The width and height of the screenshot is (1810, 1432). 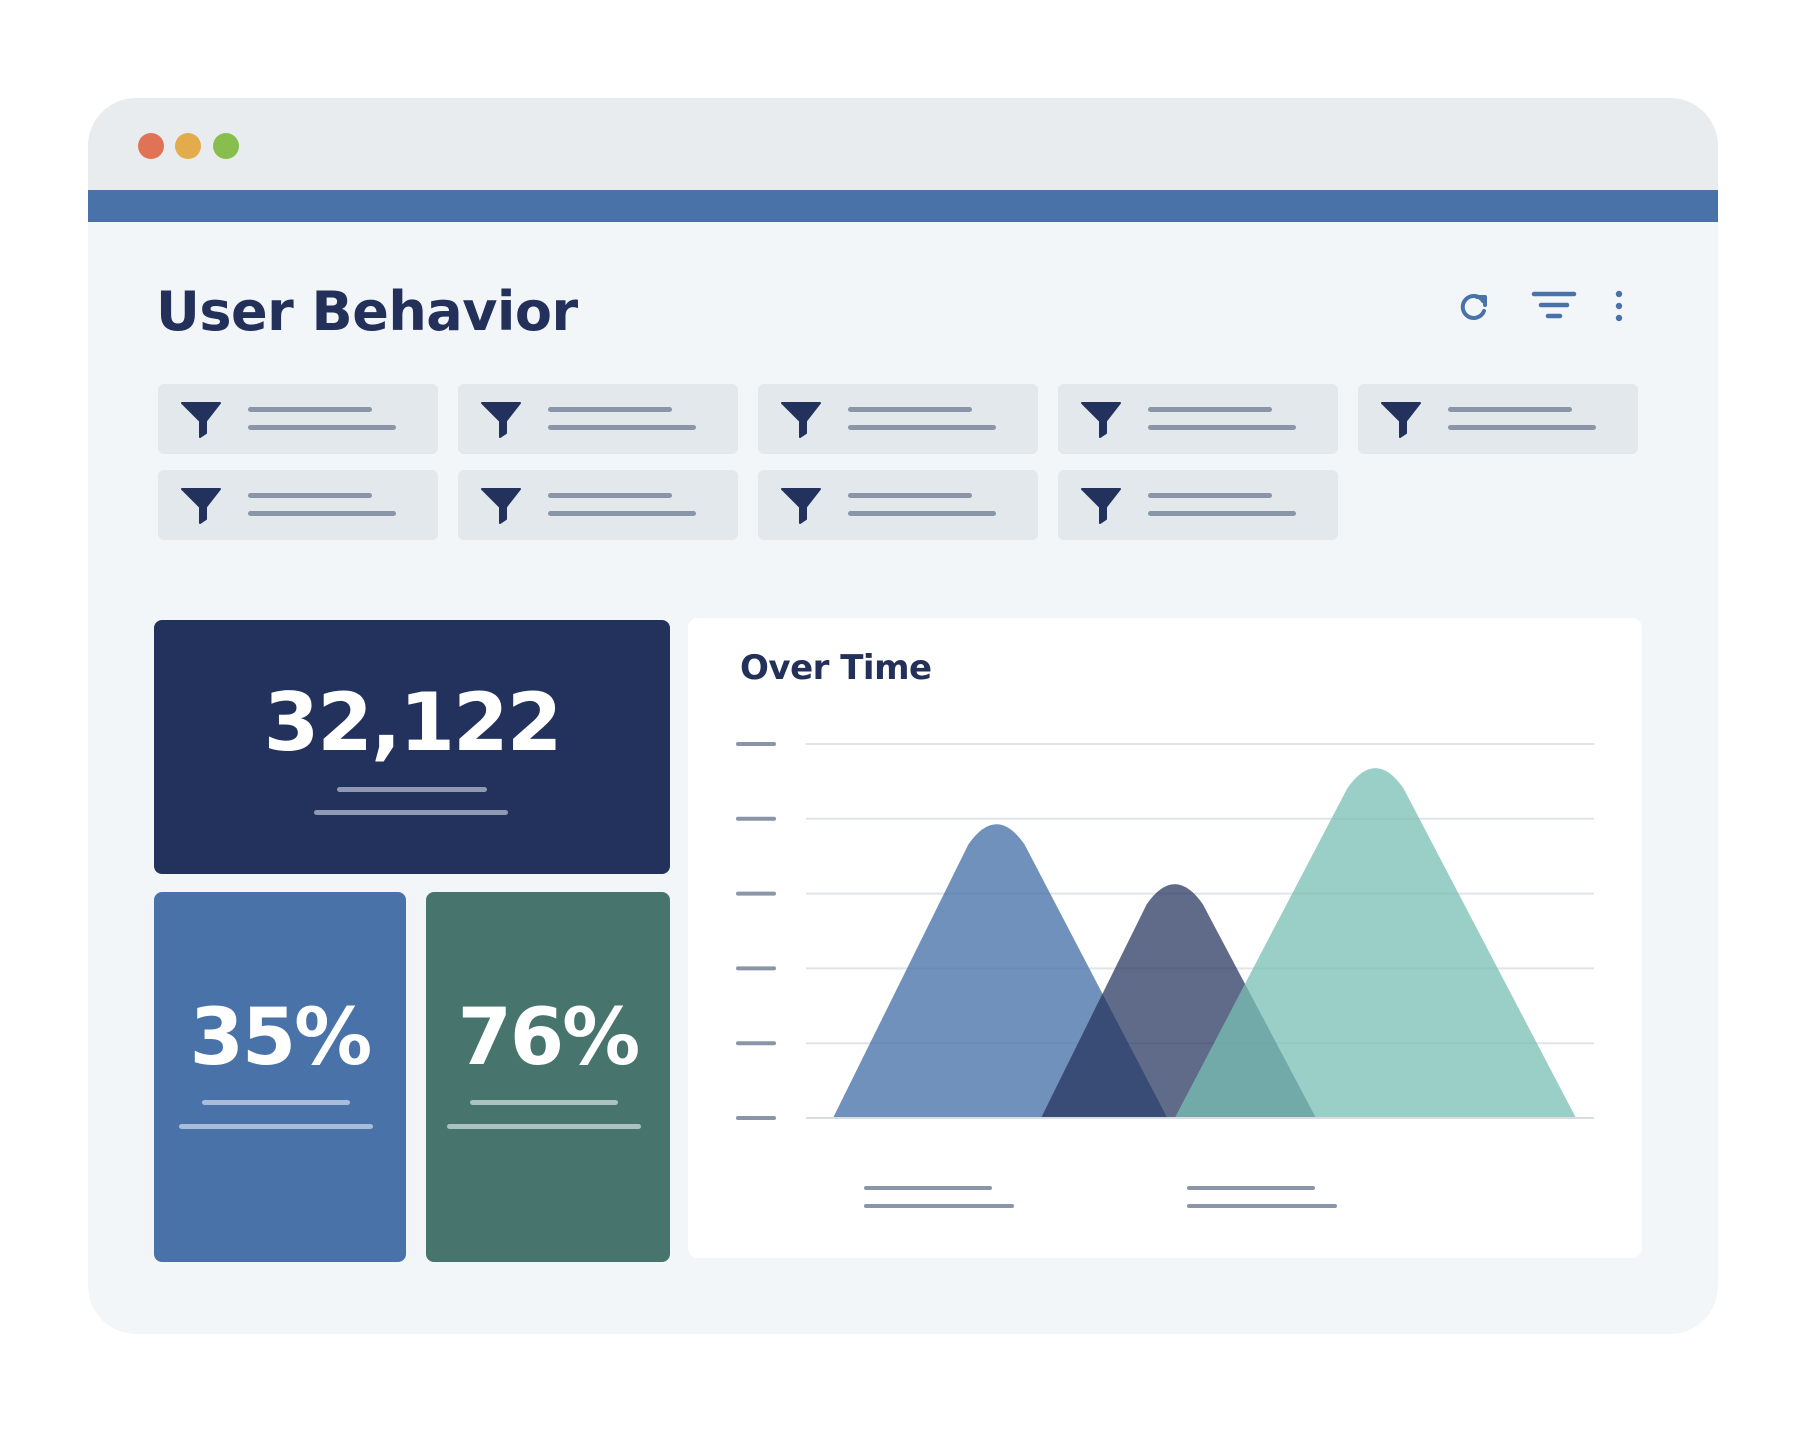 I want to click on chart-title: Over Time, so click(x=836, y=668).